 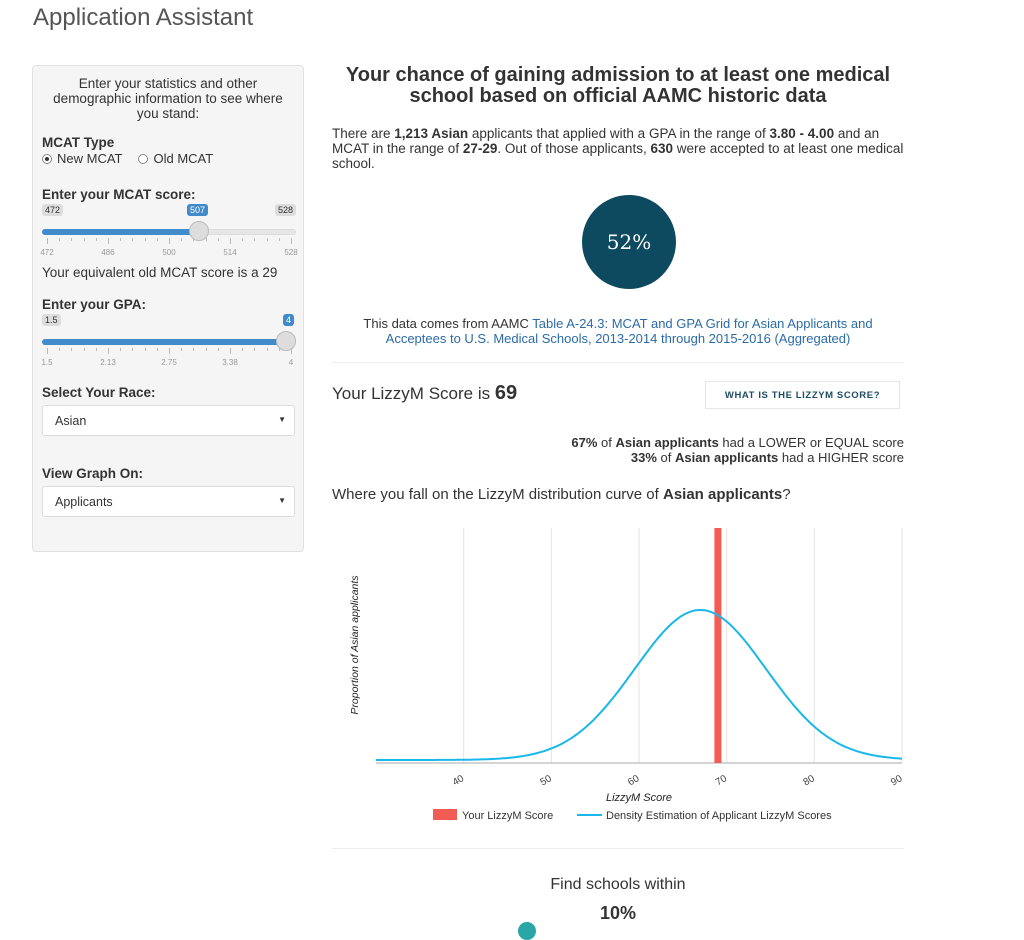 I want to click on admission-chance-value: 52%, so click(x=629, y=242).